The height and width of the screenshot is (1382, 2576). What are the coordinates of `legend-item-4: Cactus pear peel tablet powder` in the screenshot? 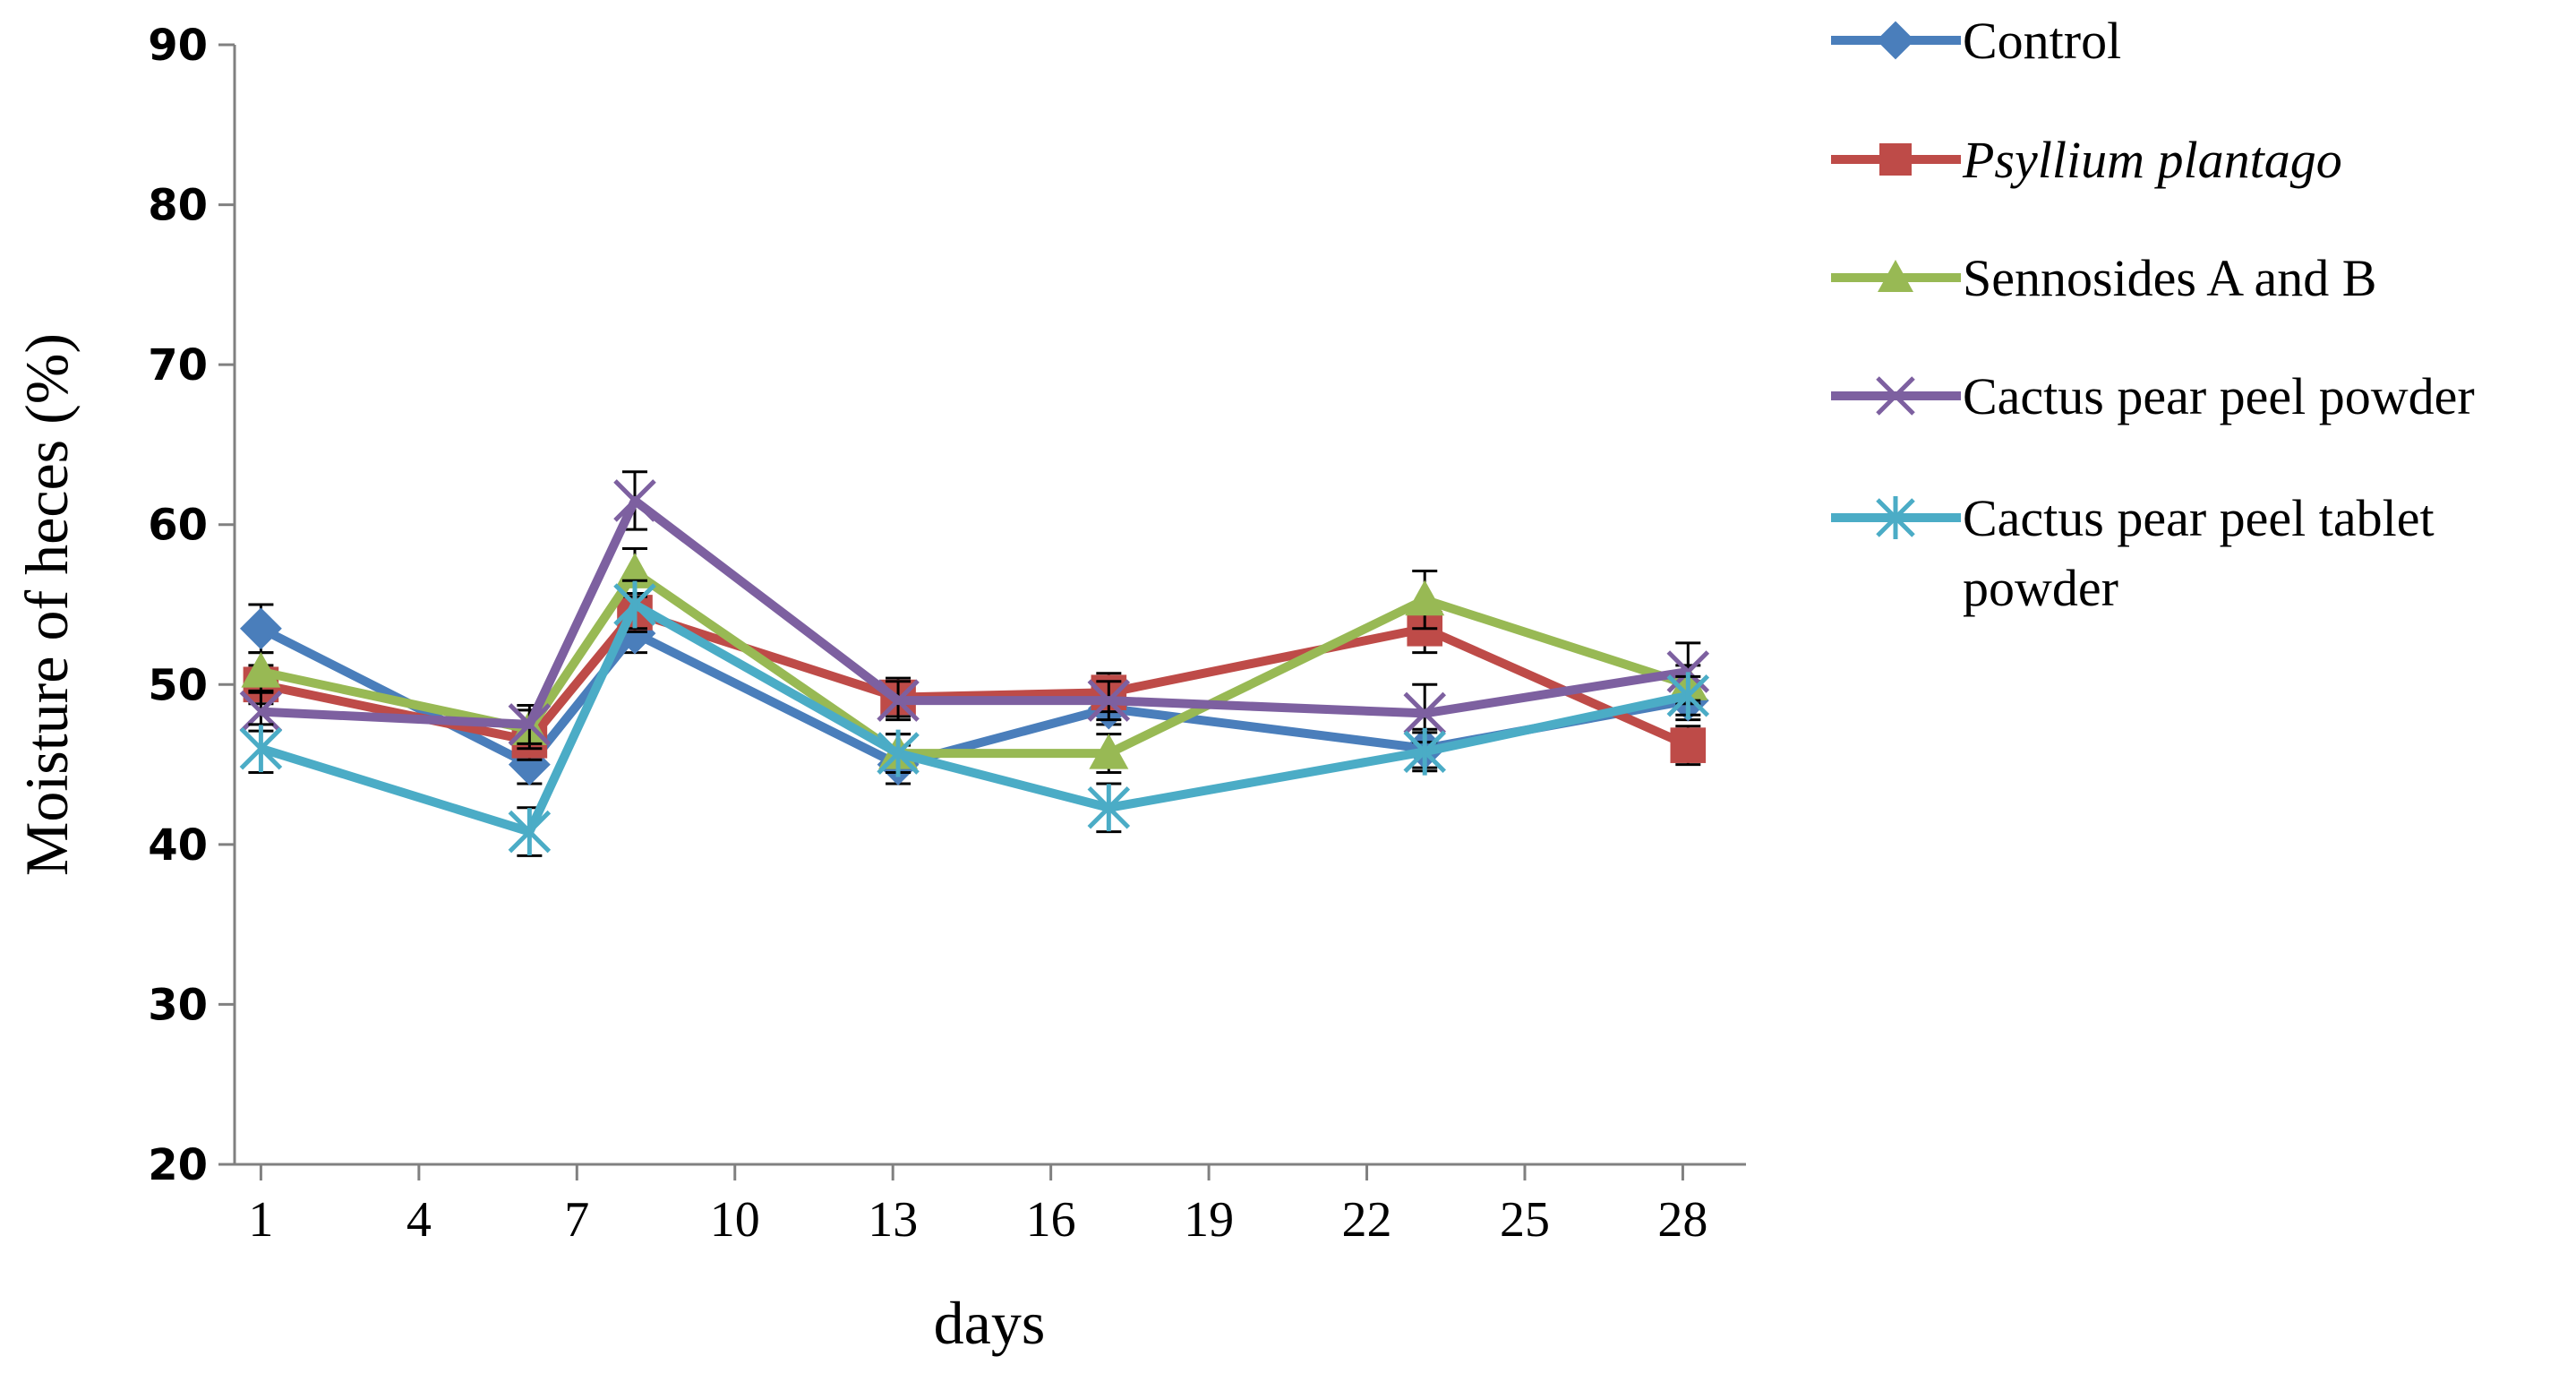 It's located at (2133, 553).